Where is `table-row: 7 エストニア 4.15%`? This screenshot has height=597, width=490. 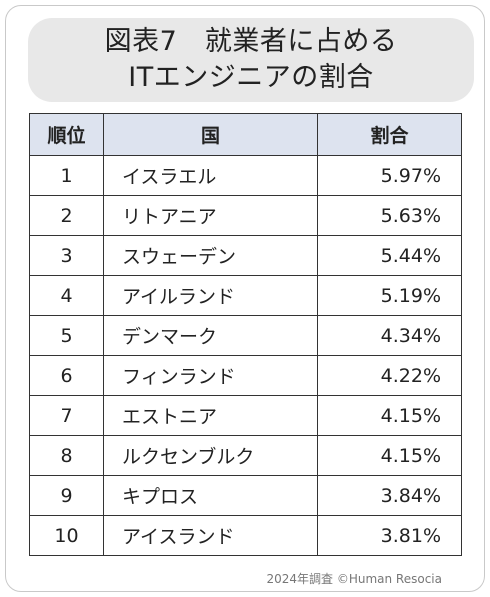
table-row: 7 エストニア 4.15% is located at coordinates (245, 415).